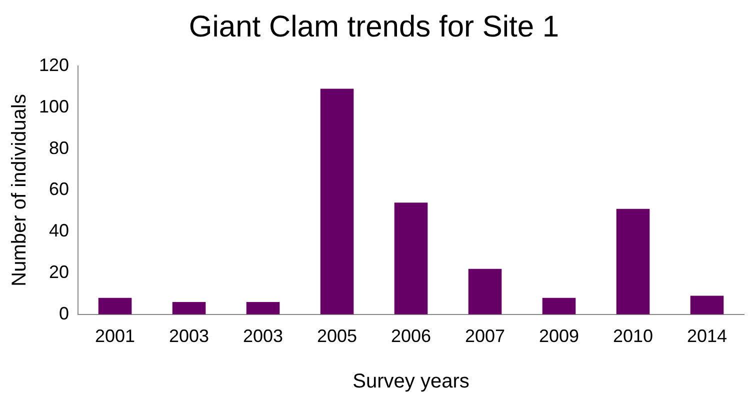 The width and height of the screenshot is (754, 402). Describe the element at coordinates (19, 190) in the screenshot. I see `y-axis-title: Number of individuals` at that location.